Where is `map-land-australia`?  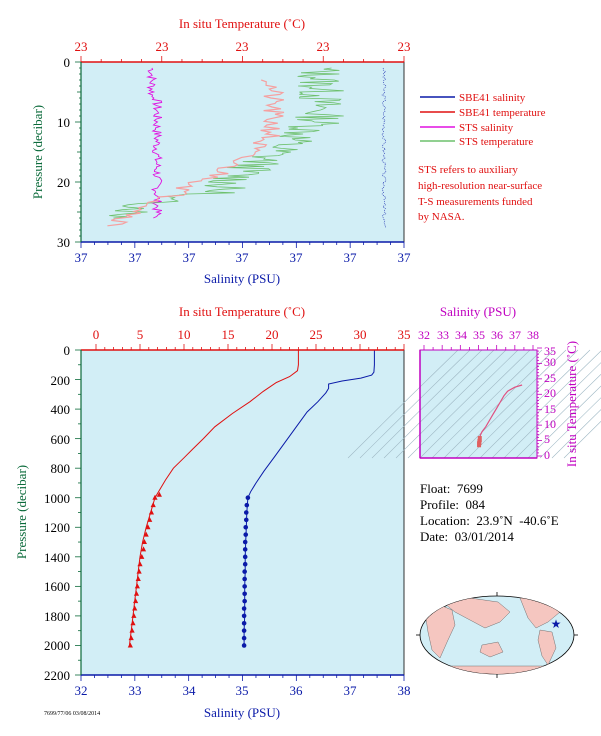 map-land-australia is located at coordinates (491, 649).